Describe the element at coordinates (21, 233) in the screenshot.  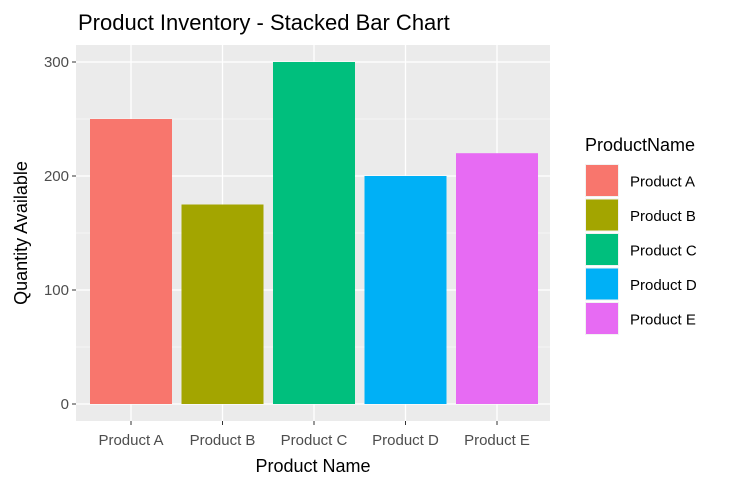
I see `y-axis-title: Quantity Available` at that location.